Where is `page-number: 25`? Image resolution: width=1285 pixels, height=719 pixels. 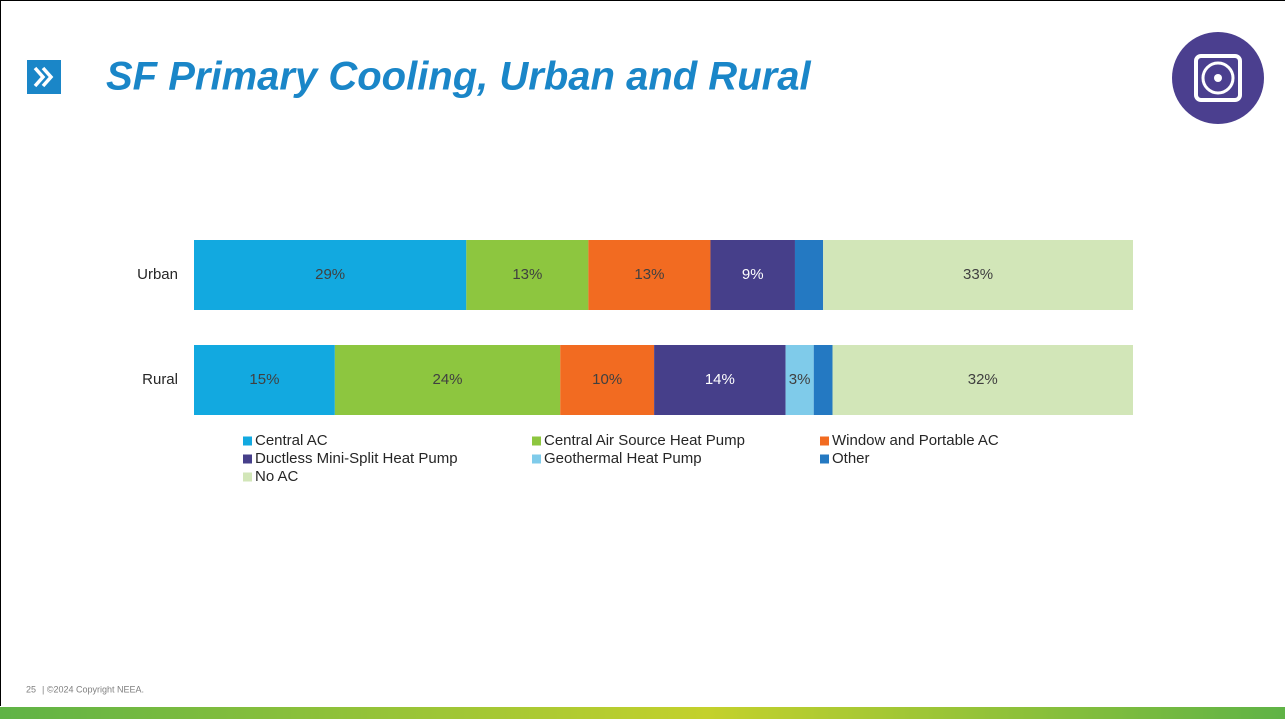 page-number: 25 is located at coordinates (31, 689).